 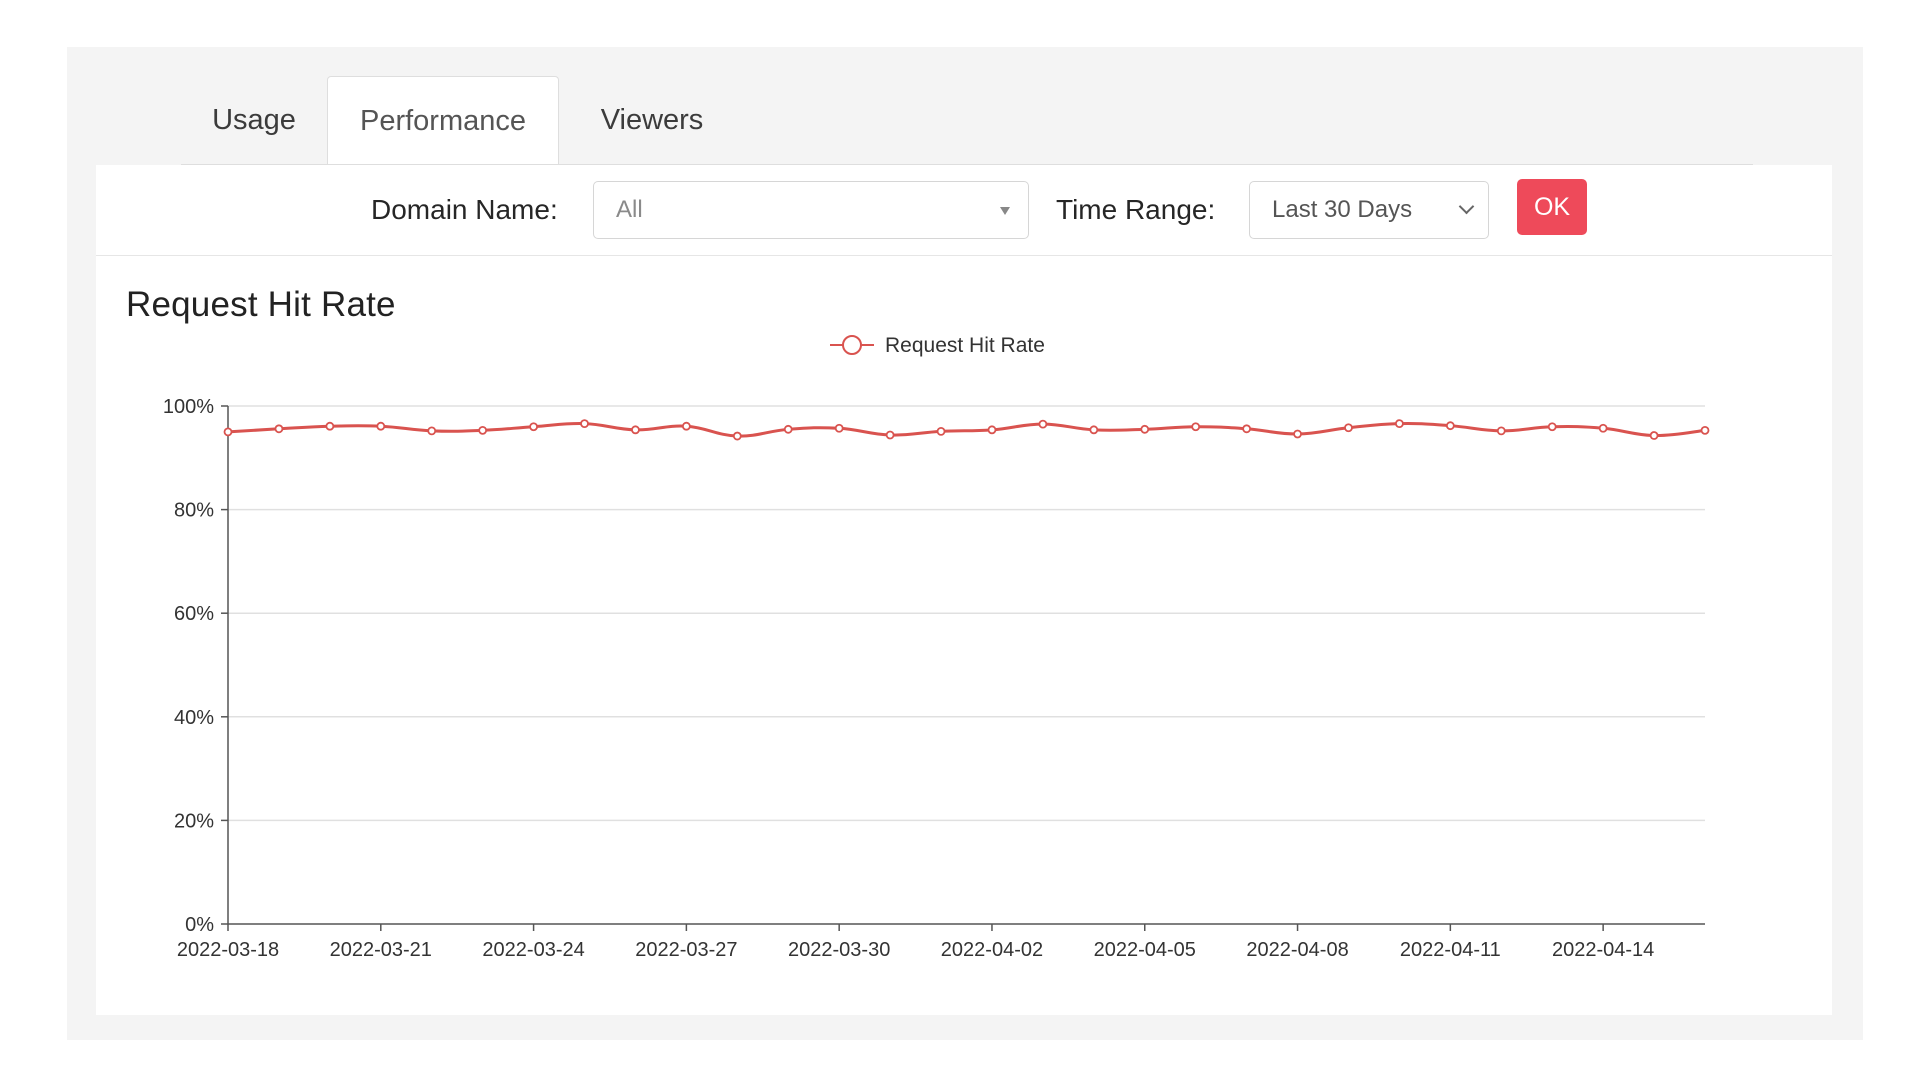 What do you see at coordinates (686, 950) in the screenshot?
I see `x-tick-label: 2022-03-27` at bounding box center [686, 950].